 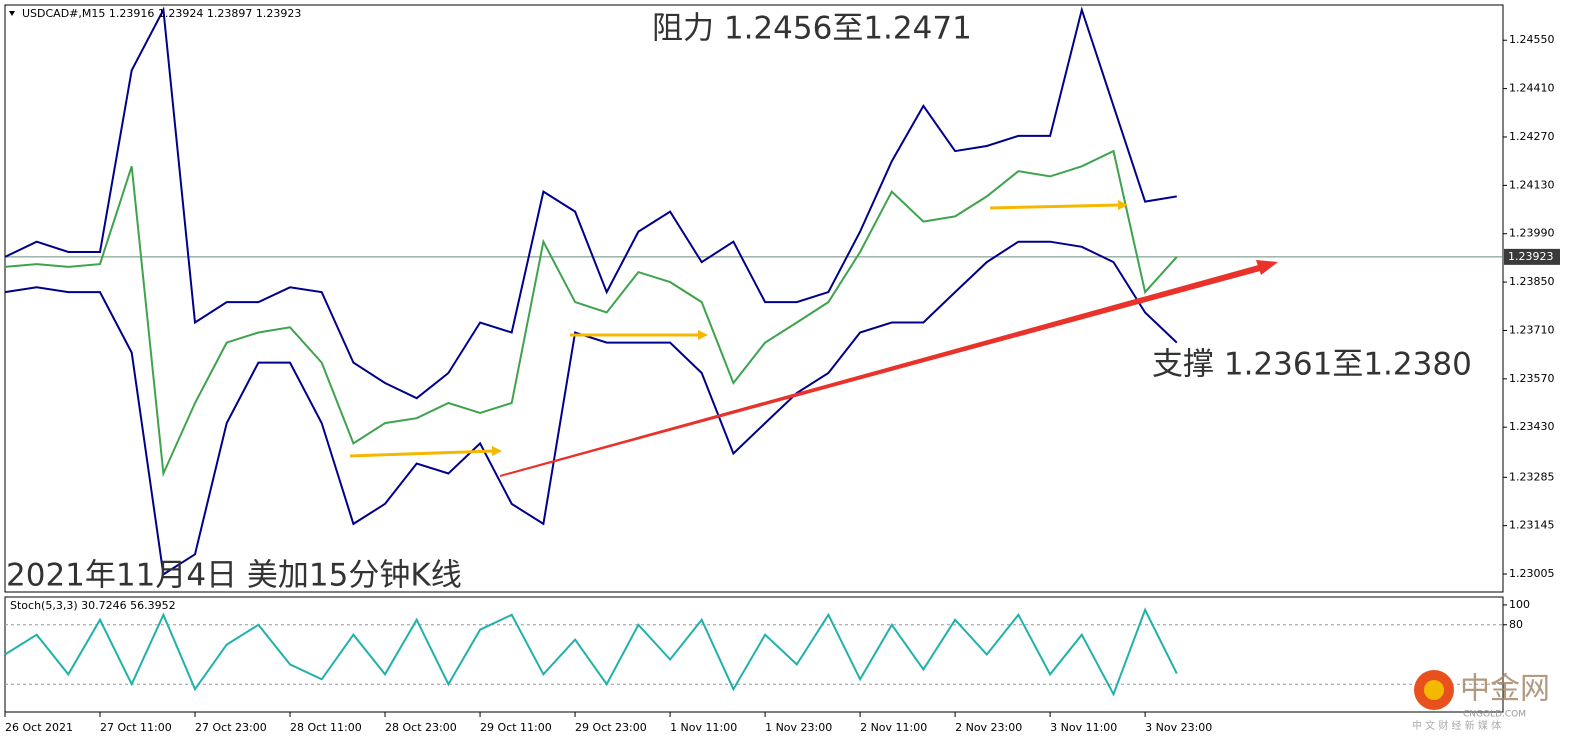 What do you see at coordinates (1532, 281) in the screenshot?
I see `y-tick-label: 1.23850` at bounding box center [1532, 281].